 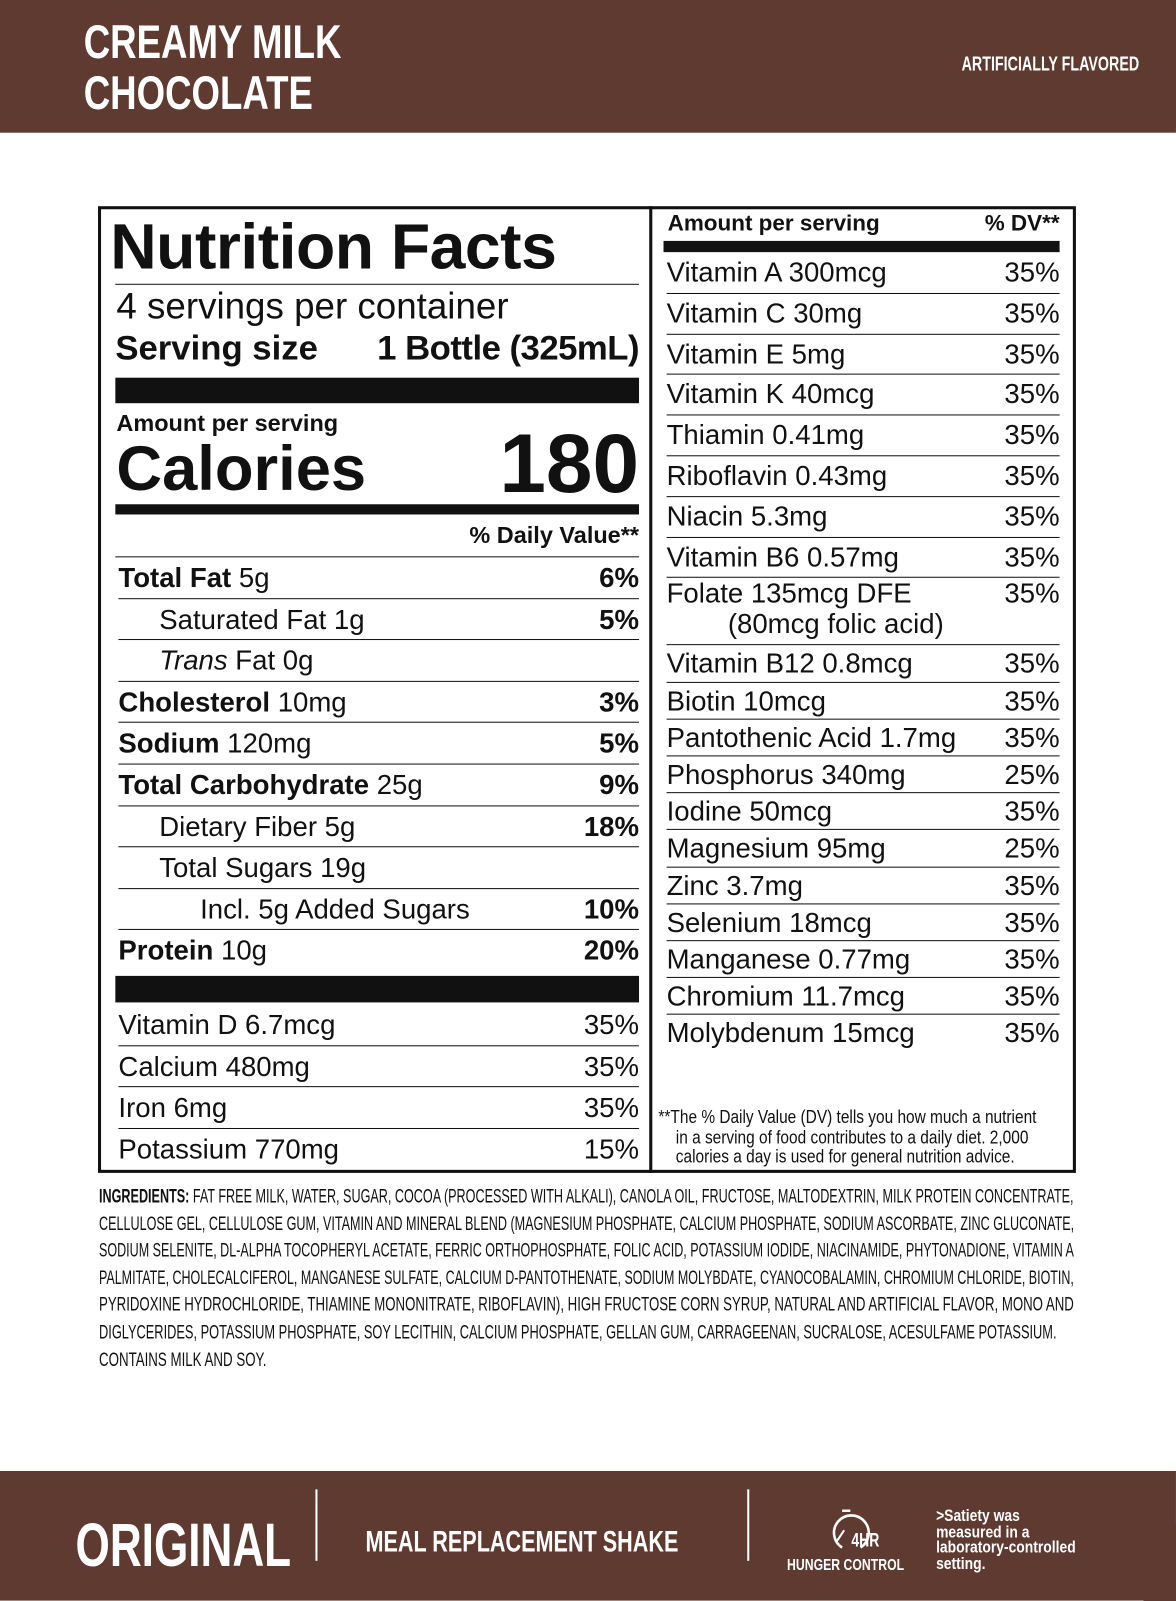 I want to click on variant-label: ORIGINAL, so click(x=183, y=1545).